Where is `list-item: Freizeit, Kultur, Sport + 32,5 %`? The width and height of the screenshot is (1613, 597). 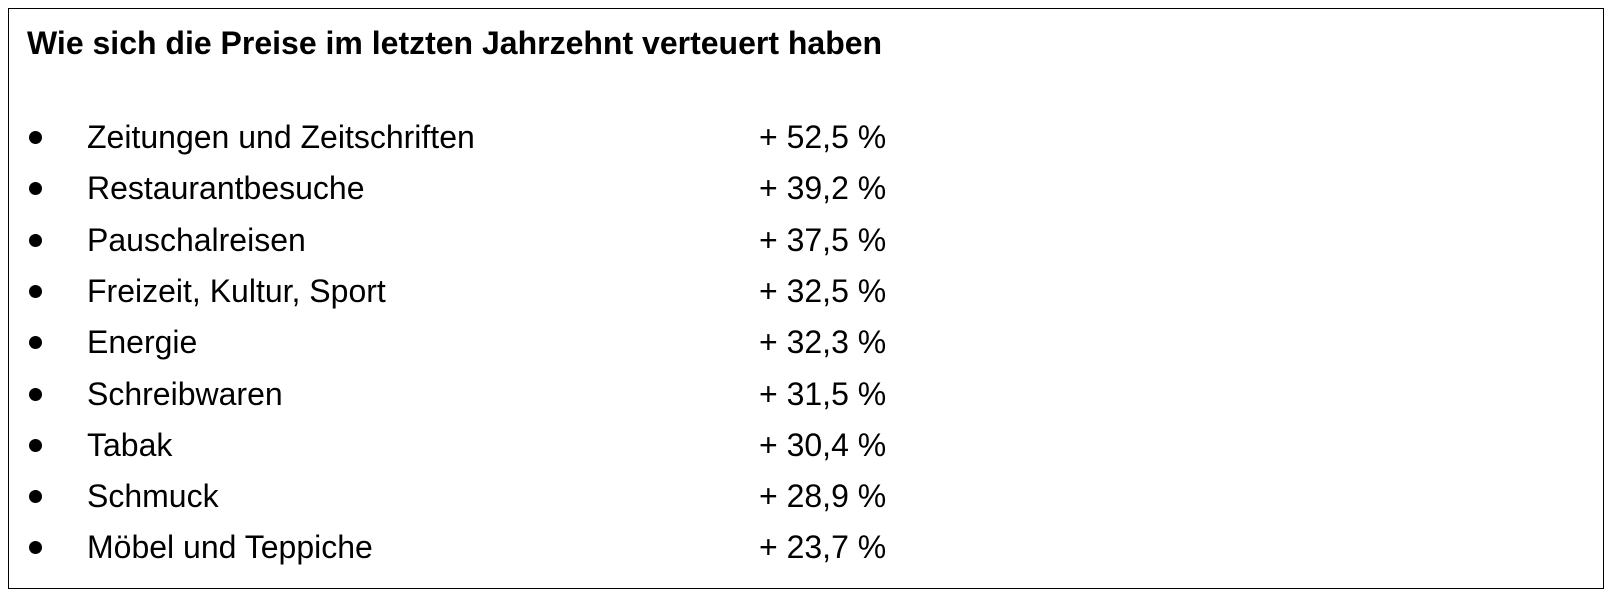
list-item: Freizeit, Kultur, Sport + 32,5 % is located at coordinates (806, 291).